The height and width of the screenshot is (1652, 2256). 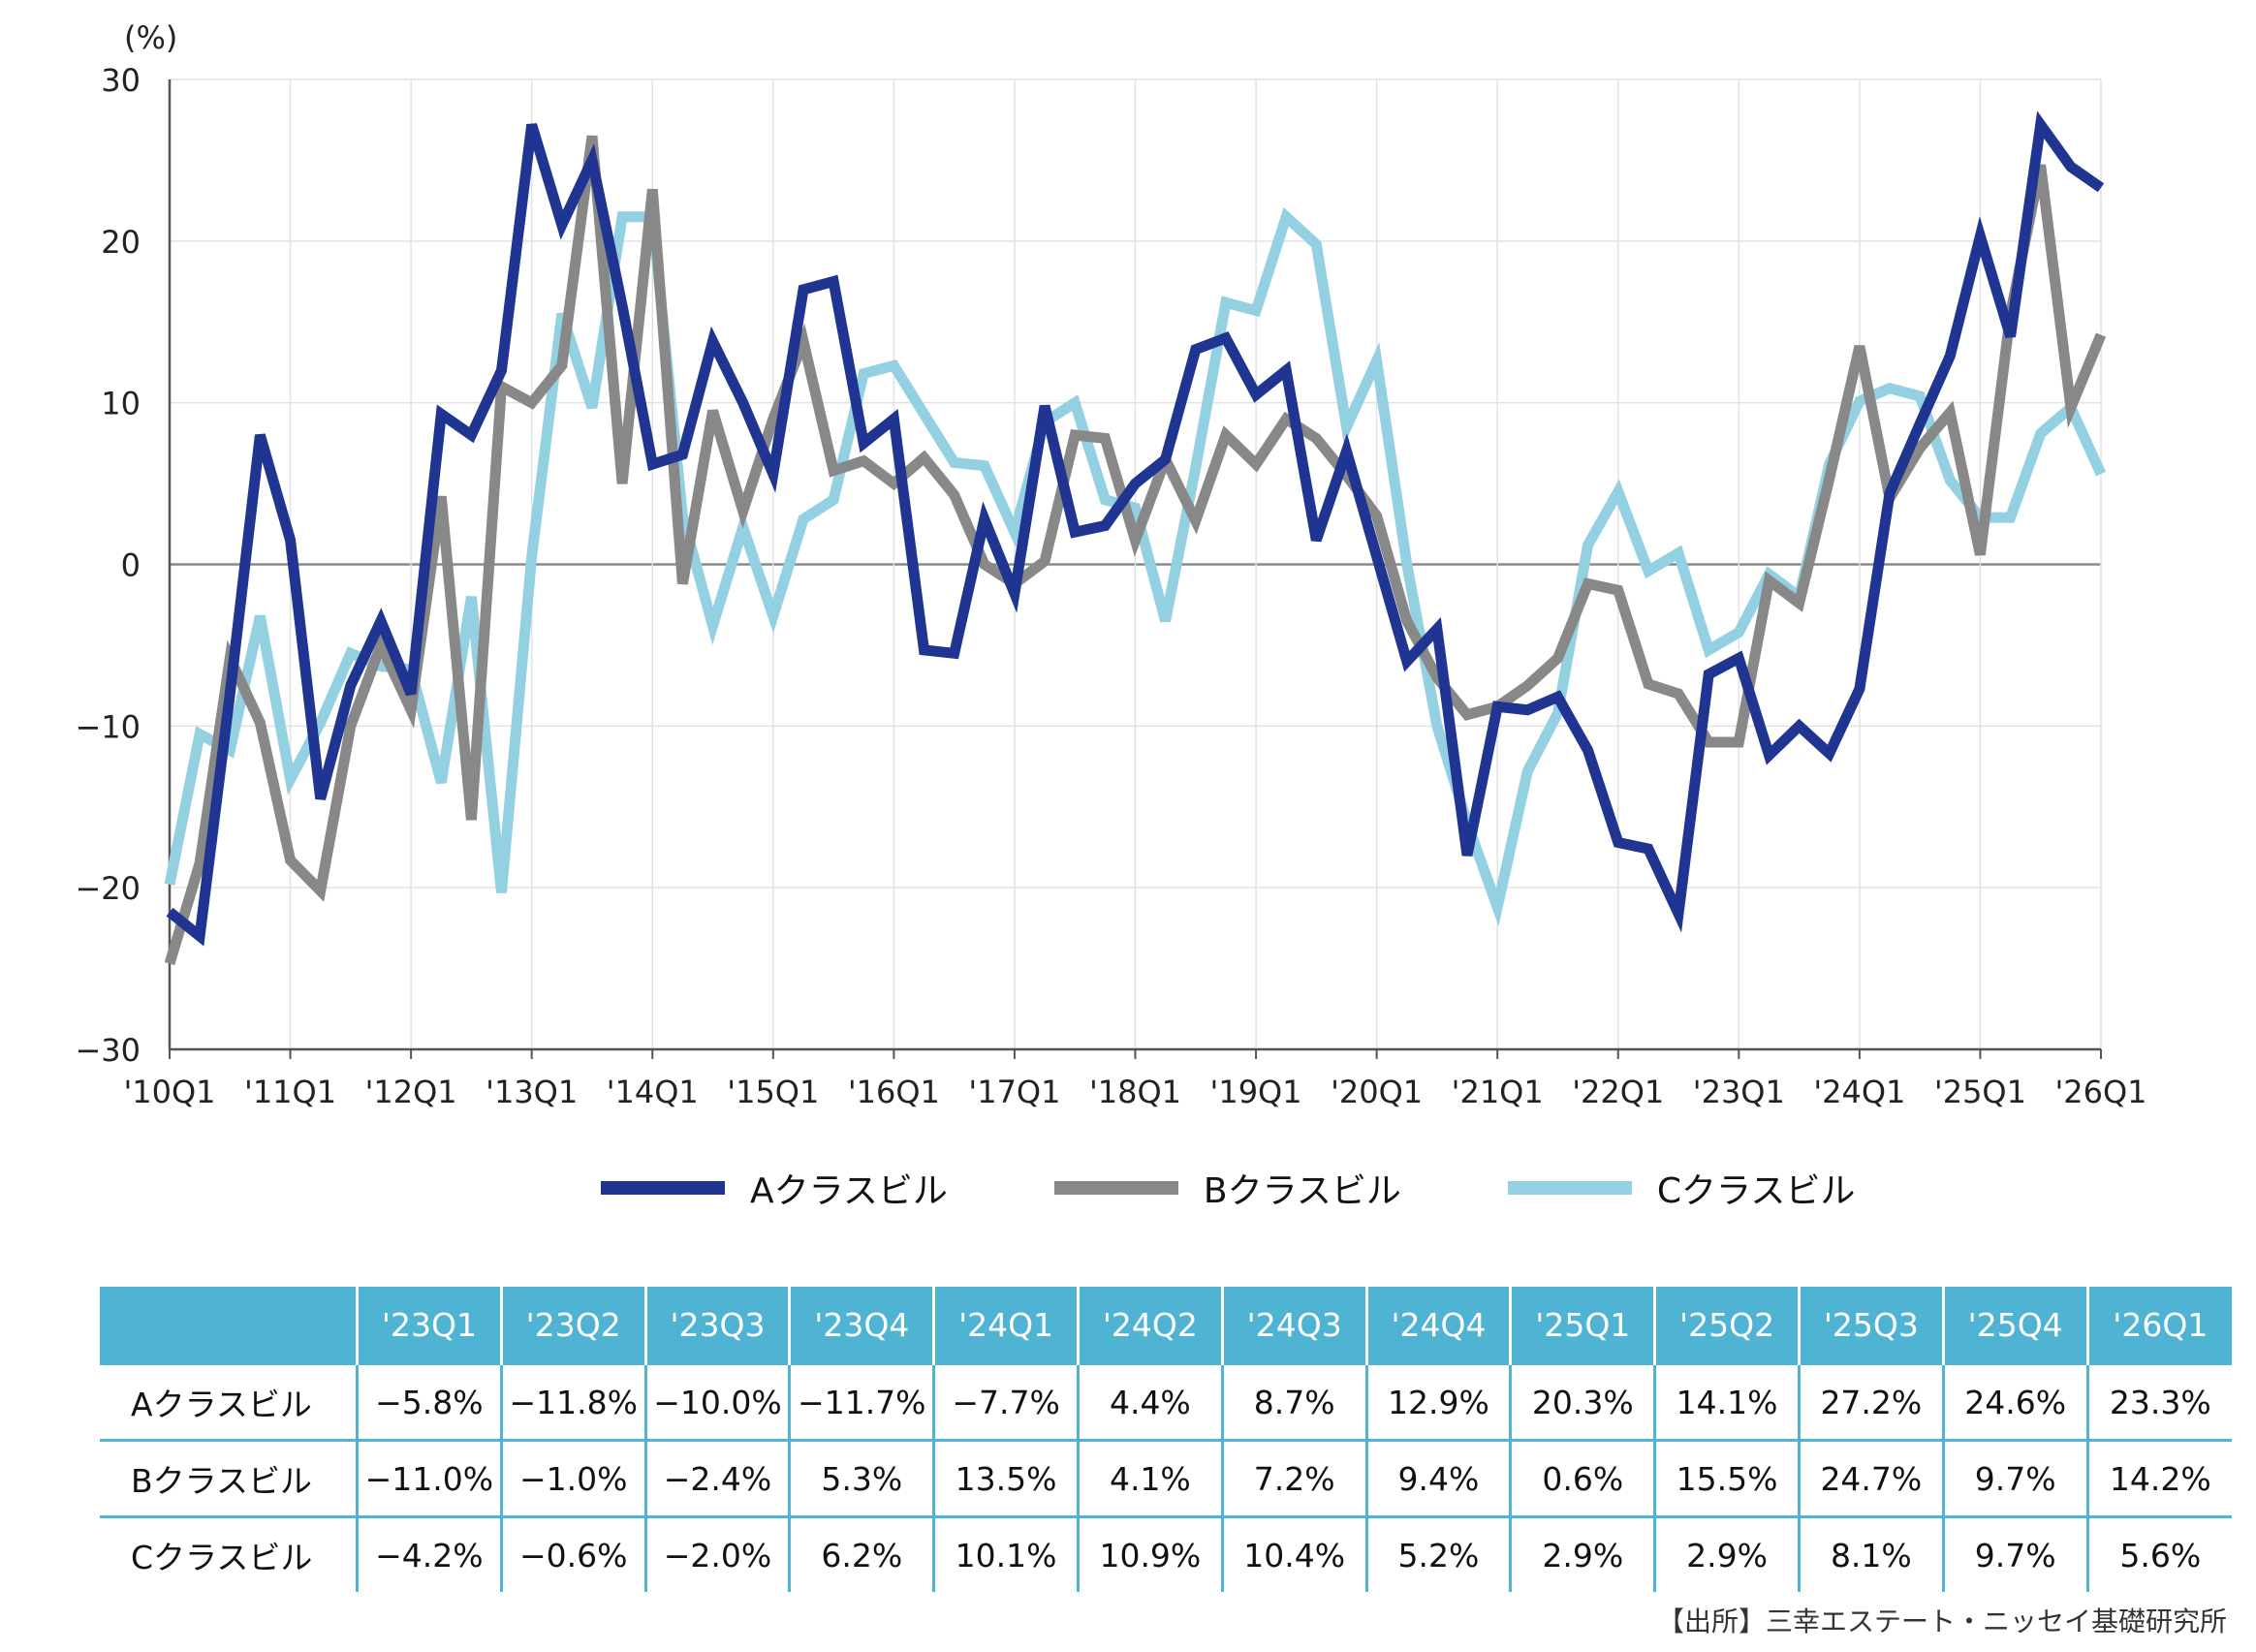 What do you see at coordinates (1293, 1478) in the screenshot?
I see `table-cell: 7.2%` at bounding box center [1293, 1478].